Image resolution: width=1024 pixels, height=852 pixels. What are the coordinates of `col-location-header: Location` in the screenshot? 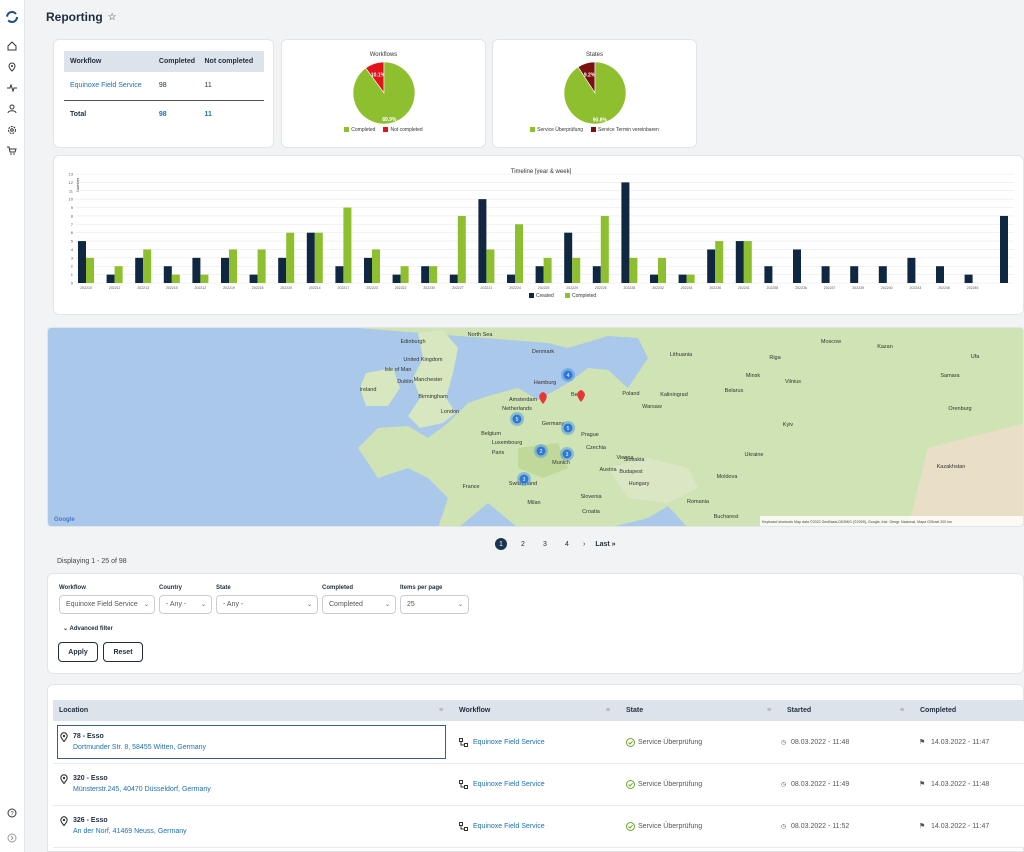 It's located at (74, 710).